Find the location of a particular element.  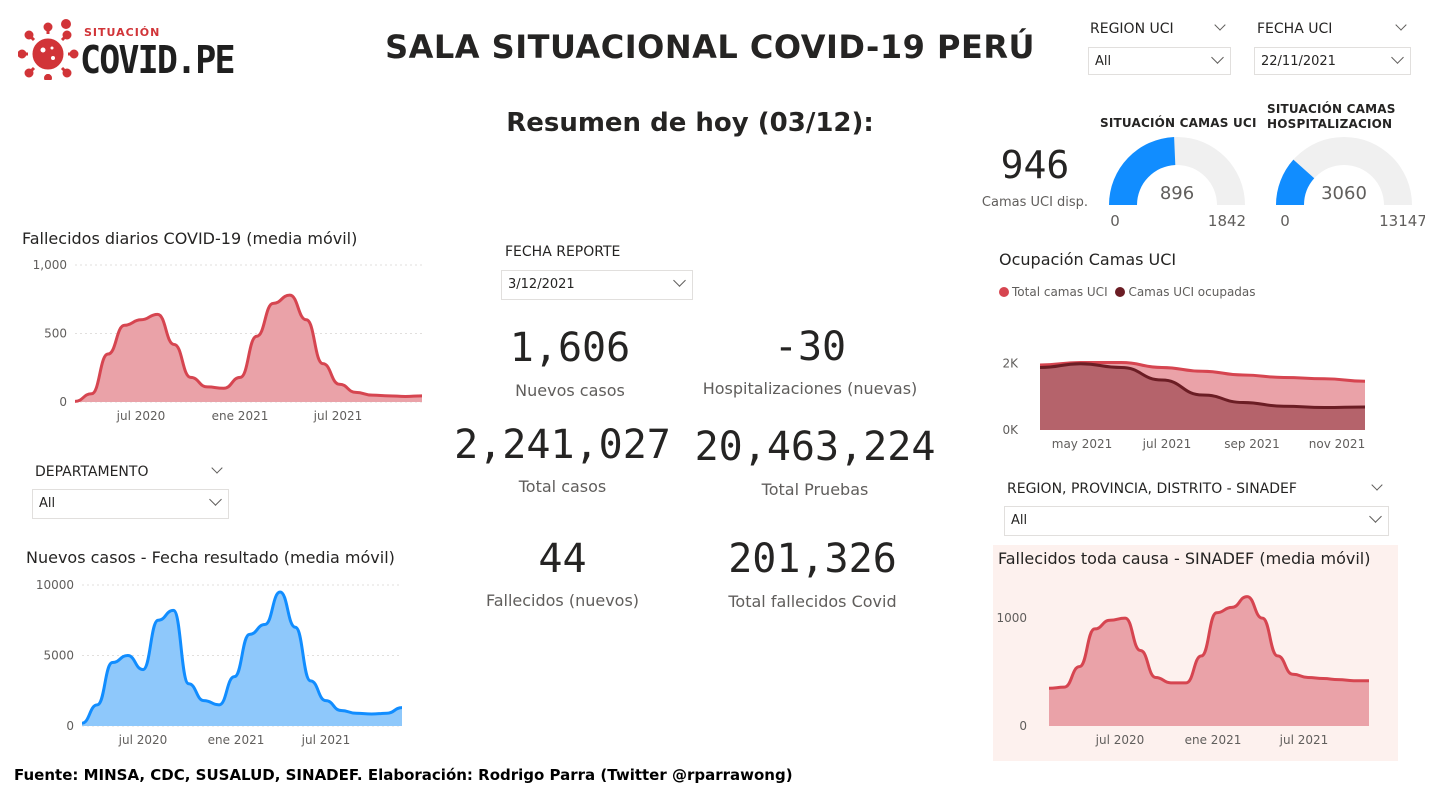

gauge-hosp-title-line2: HOSPITALIZACION is located at coordinates (1330, 124).